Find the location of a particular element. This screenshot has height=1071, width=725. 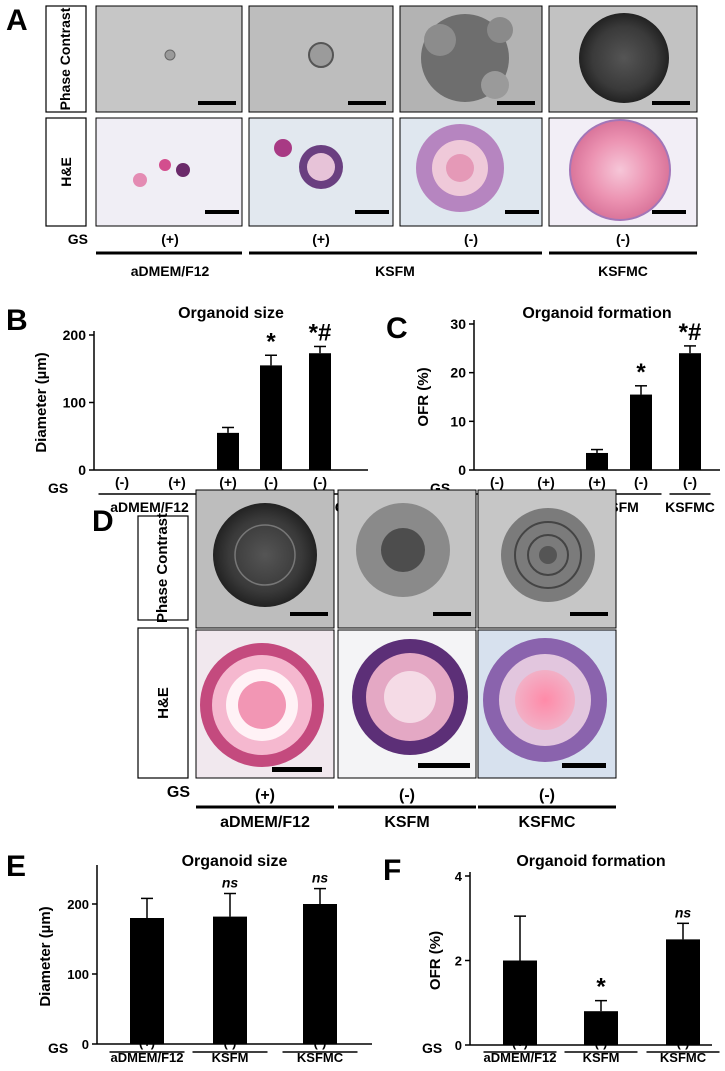

chart-f-annotation-1: * is located at coordinates (601, 987).